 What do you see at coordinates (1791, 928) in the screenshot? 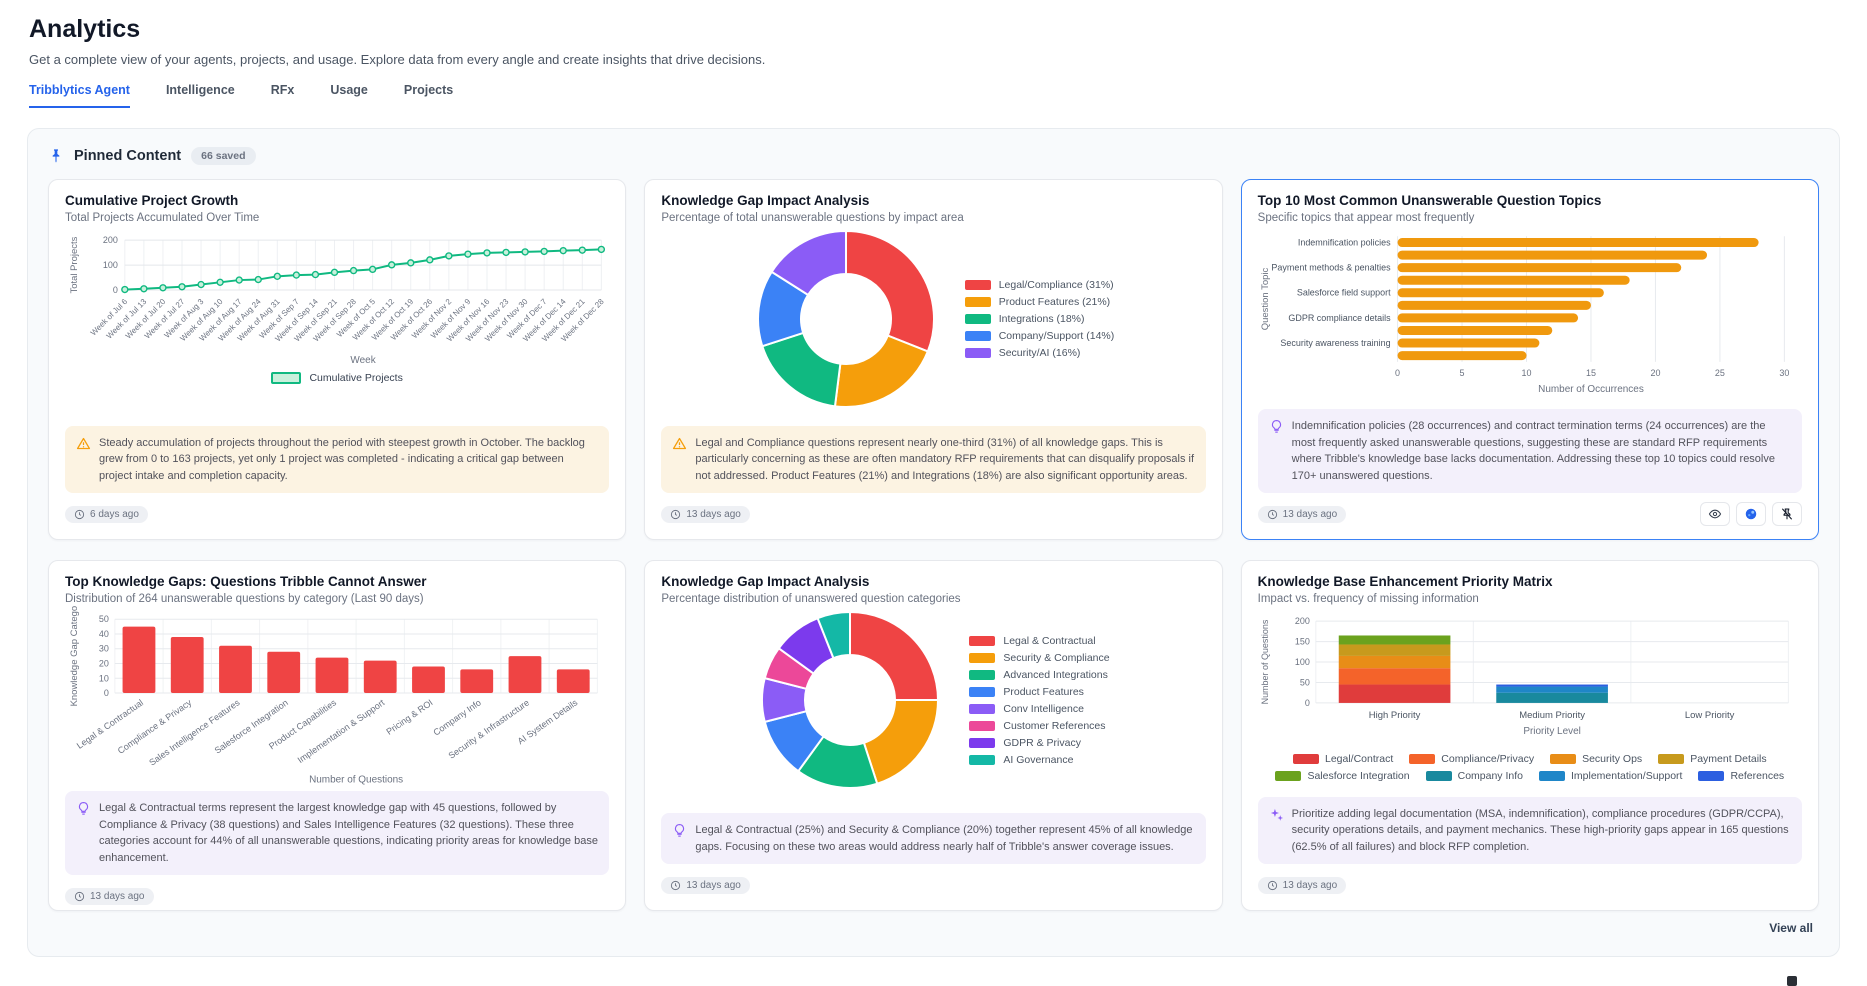
I see `view-all-link: View all` at bounding box center [1791, 928].